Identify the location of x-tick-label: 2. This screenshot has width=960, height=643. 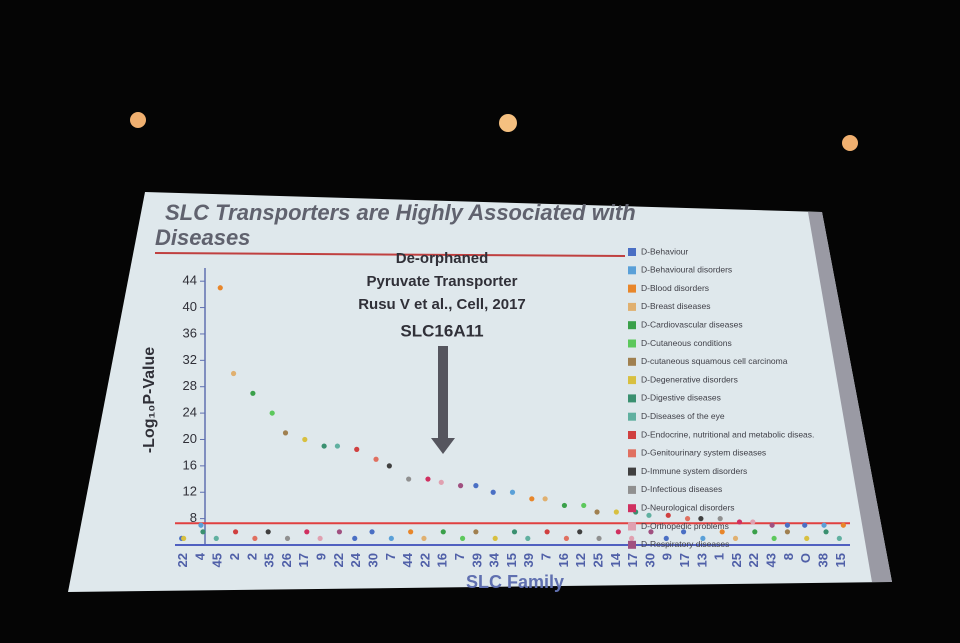
(251, 556).